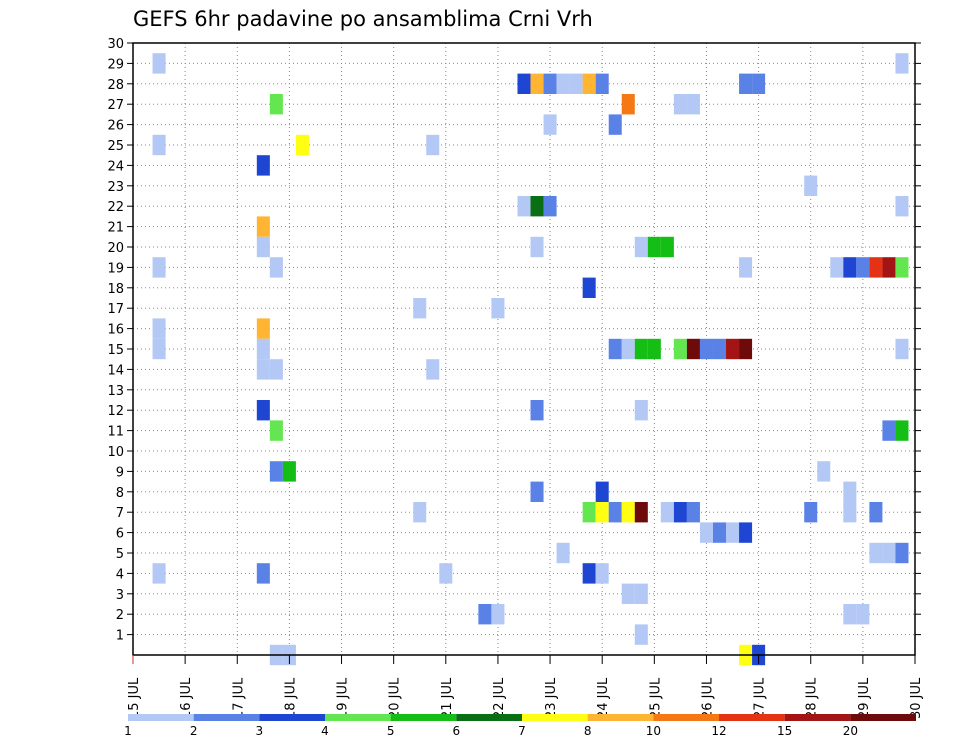 The width and height of the screenshot is (960, 742). I want to click on x-tick-label: 24 JUL, so click(603, 698).